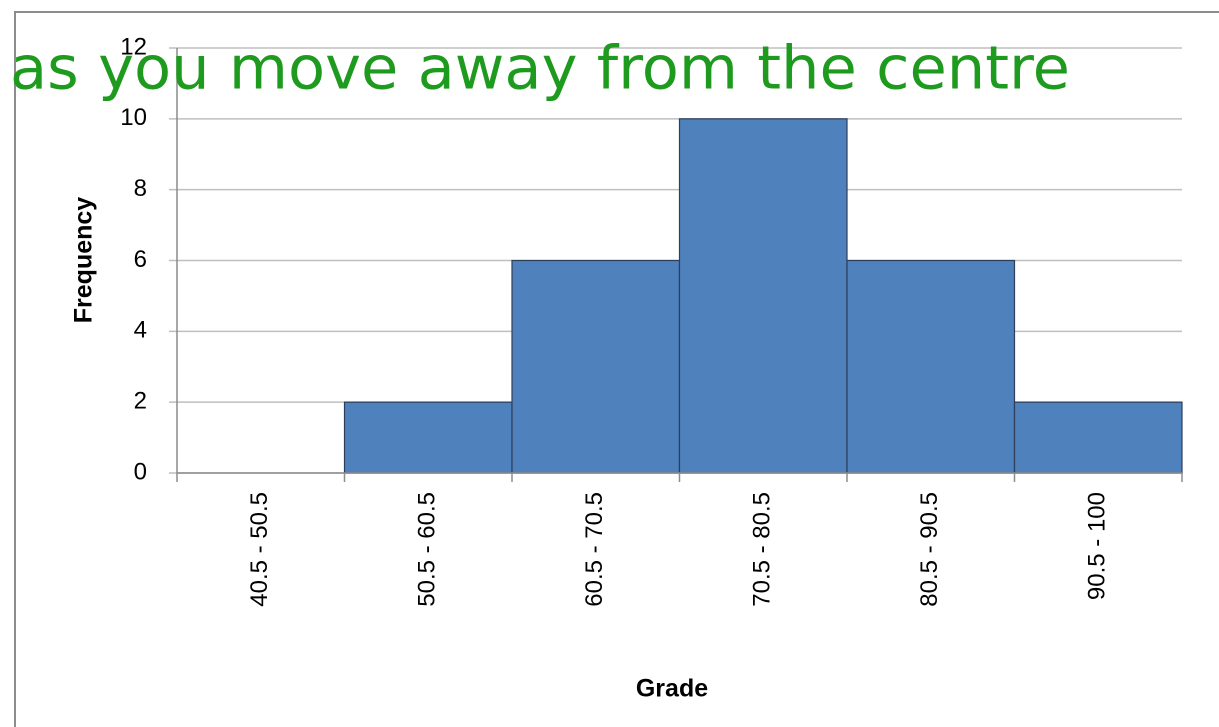 This screenshot has height=727, width=1219. What do you see at coordinates (427, 549) in the screenshot?
I see `x-tick-label: 50.5 - 60.5` at bounding box center [427, 549].